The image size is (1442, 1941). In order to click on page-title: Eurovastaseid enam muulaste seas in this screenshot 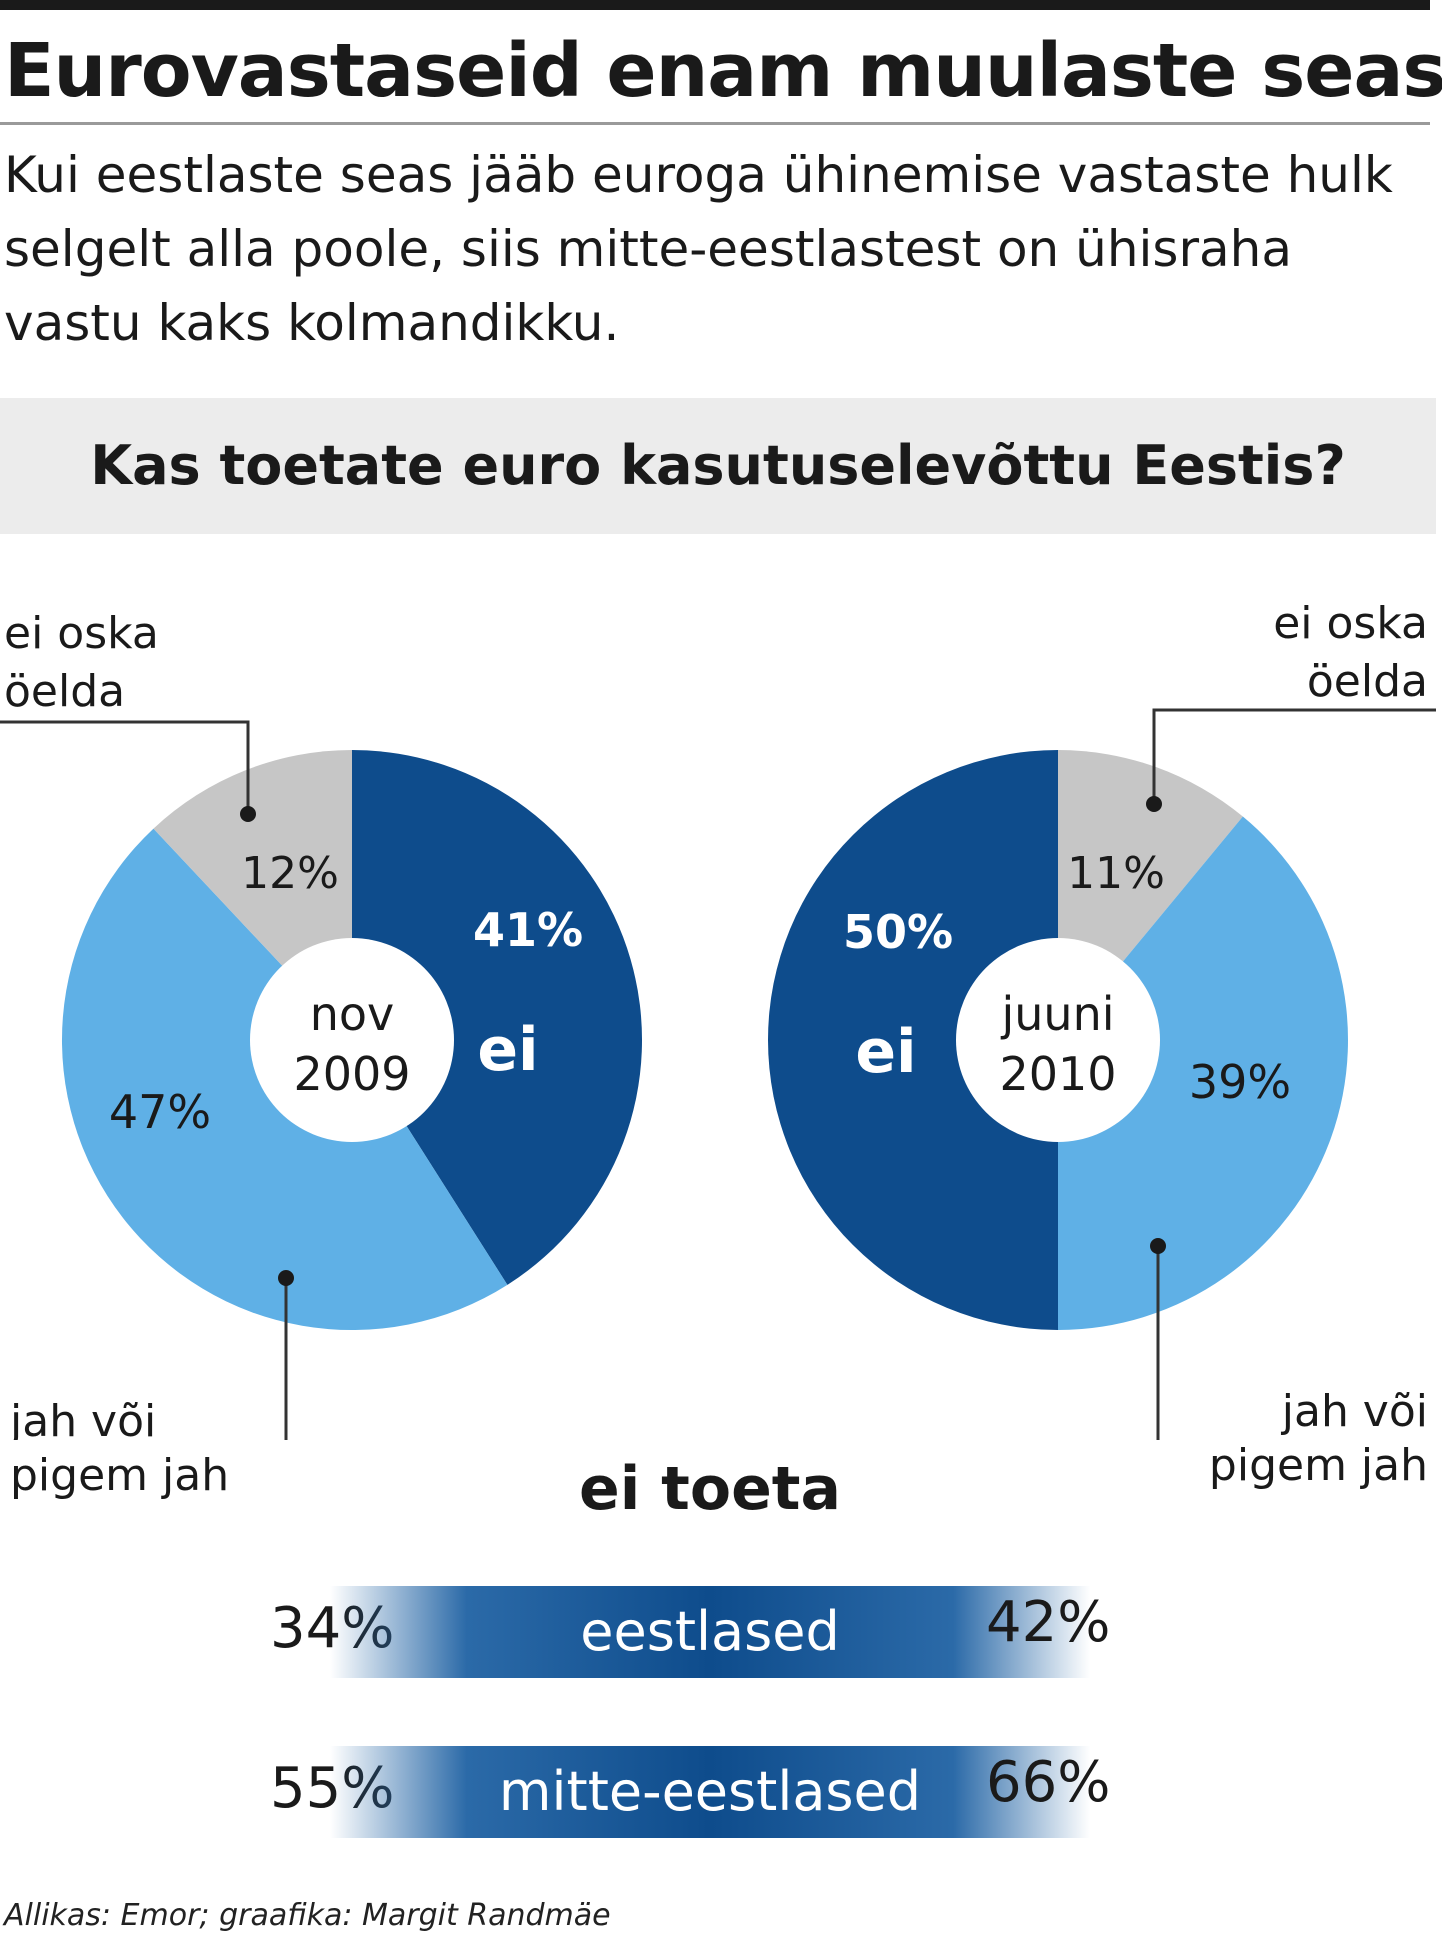, I will do `click(723, 71)`.